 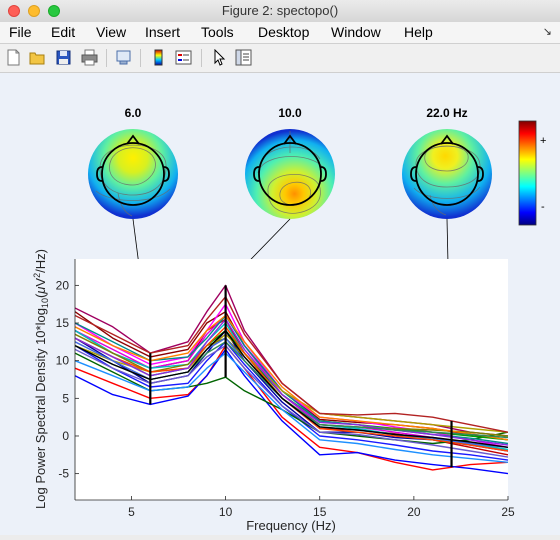 What do you see at coordinates (414, 512) in the screenshot?
I see `x-tick-label: 20` at bounding box center [414, 512].